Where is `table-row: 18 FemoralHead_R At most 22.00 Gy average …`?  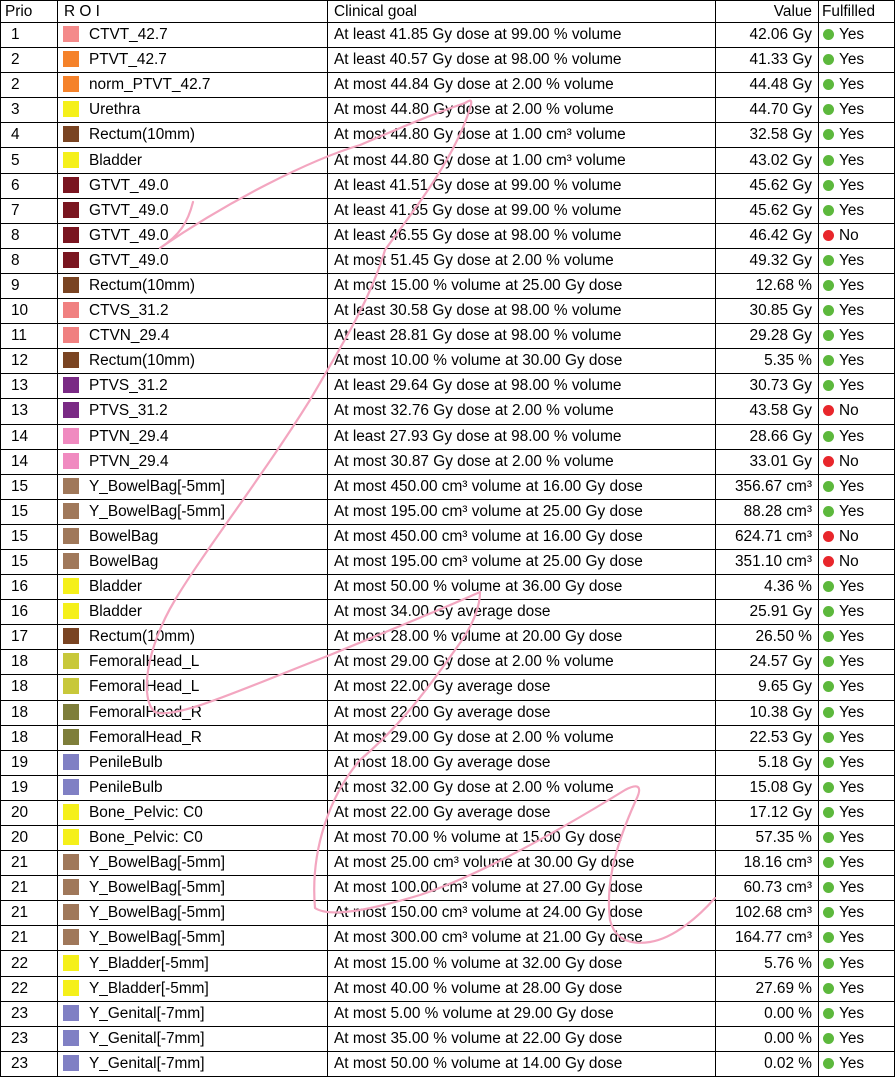
table-row: 18 FemoralHead_R At most 22.00 Gy average … is located at coordinates (447, 712).